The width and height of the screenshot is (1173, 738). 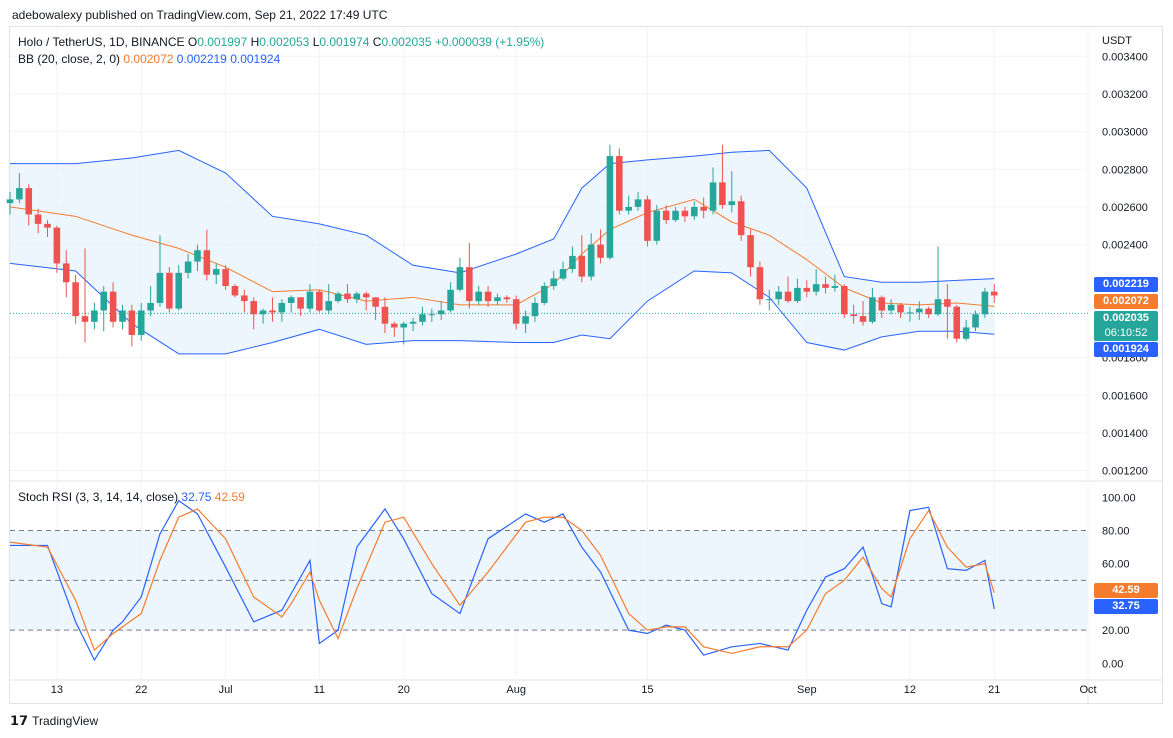 I want to click on time-tick-label: 22, so click(x=141, y=690).